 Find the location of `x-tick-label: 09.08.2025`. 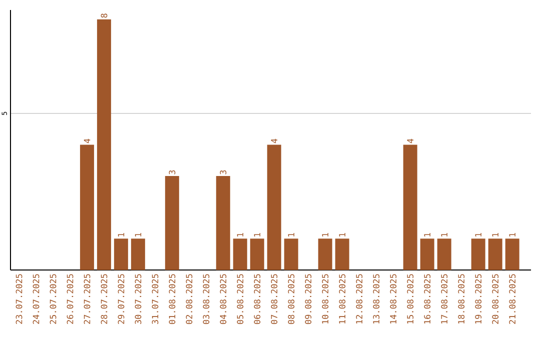

x-tick-label: 09.08.2025 is located at coordinates (308, 299).